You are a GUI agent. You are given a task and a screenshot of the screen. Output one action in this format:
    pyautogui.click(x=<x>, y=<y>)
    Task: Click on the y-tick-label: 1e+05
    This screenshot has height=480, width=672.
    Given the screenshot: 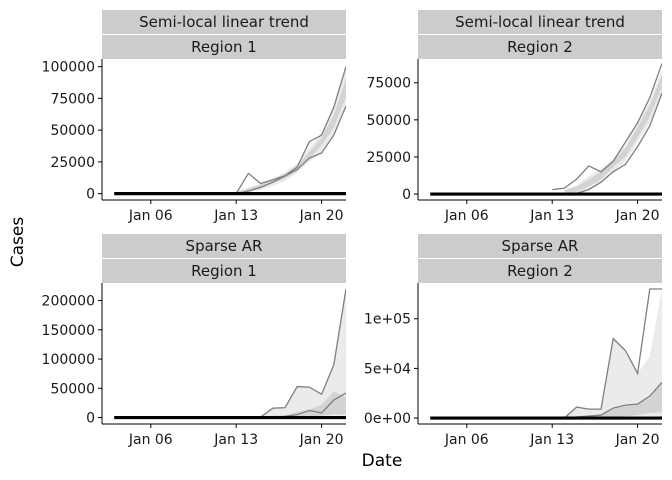 What is the action you would take?
    pyautogui.click(x=387, y=320)
    